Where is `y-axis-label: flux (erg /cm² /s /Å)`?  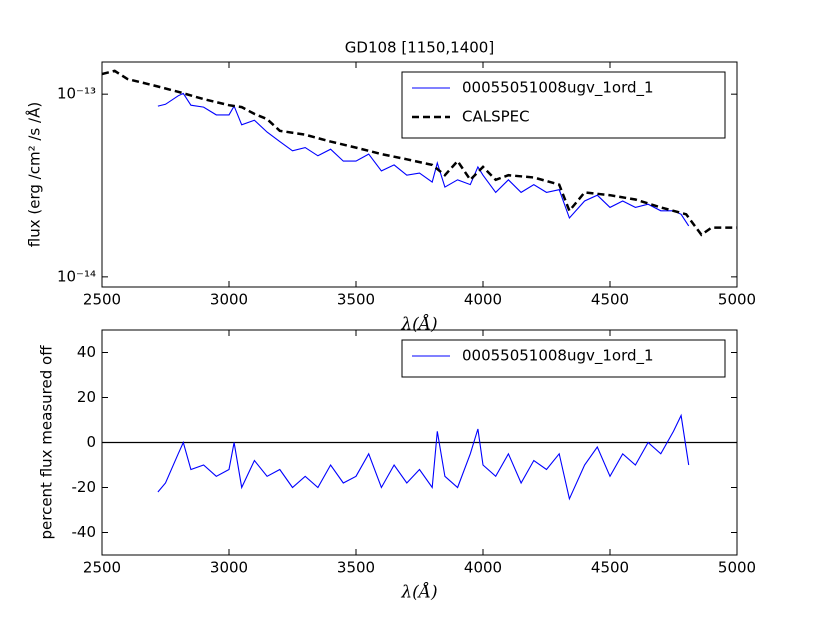 y-axis-label: flux (erg /cm² /s /Å) is located at coordinates (34, 174).